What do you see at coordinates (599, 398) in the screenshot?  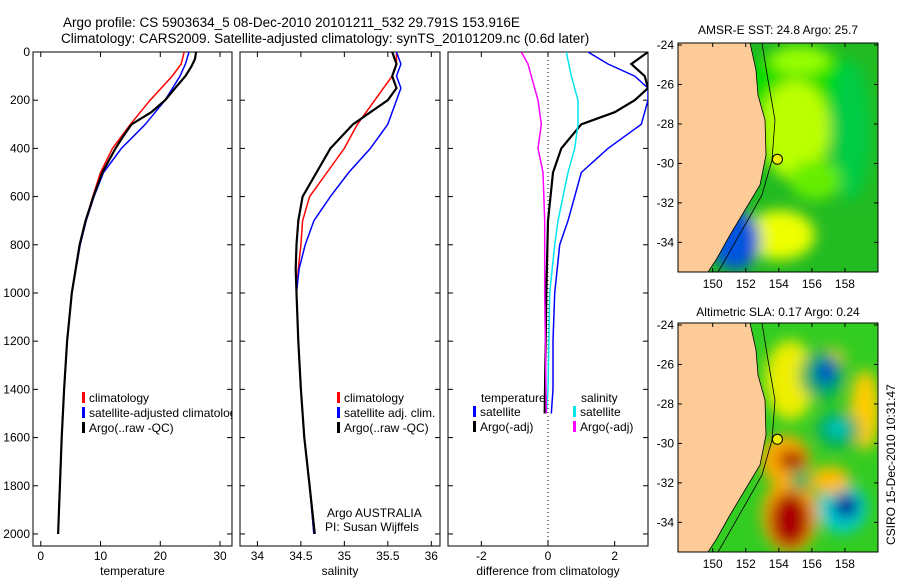 I see `legend-header: salinity` at bounding box center [599, 398].